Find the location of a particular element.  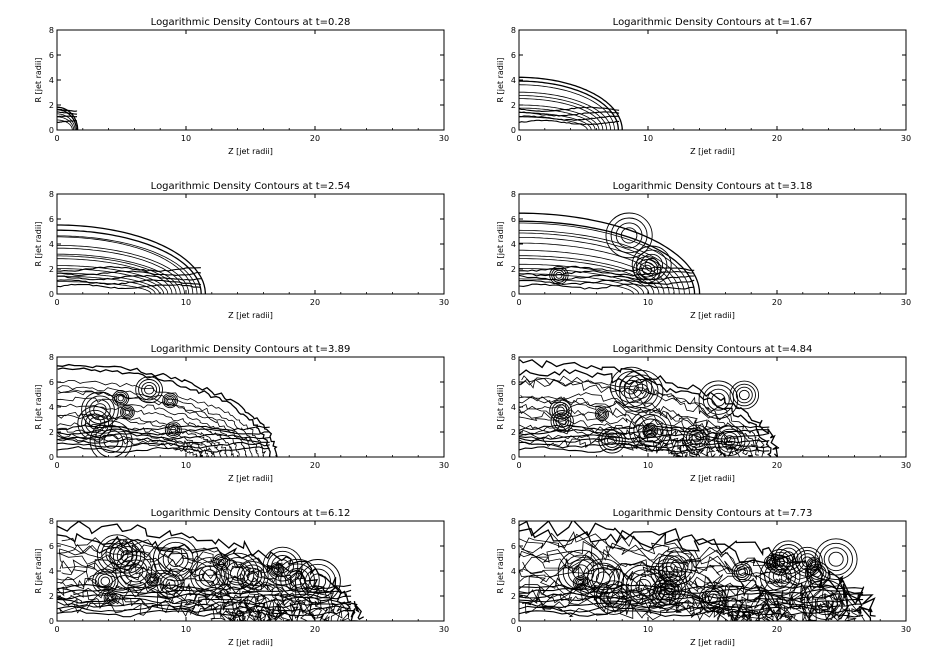

panel-title: Logarithmic Density Contours at t=6.12 is located at coordinates (251, 513).